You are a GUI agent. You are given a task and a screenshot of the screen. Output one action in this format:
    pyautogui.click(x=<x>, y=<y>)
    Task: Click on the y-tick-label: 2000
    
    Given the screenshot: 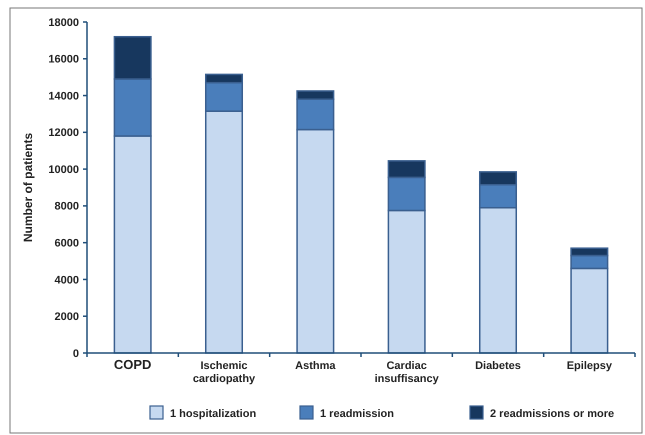 What is the action you would take?
    pyautogui.click(x=66, y=317)
    